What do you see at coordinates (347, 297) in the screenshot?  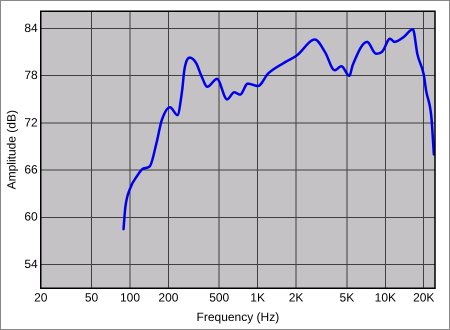 I see `x-tick-label: 5K` at bounding box center [347, 297].